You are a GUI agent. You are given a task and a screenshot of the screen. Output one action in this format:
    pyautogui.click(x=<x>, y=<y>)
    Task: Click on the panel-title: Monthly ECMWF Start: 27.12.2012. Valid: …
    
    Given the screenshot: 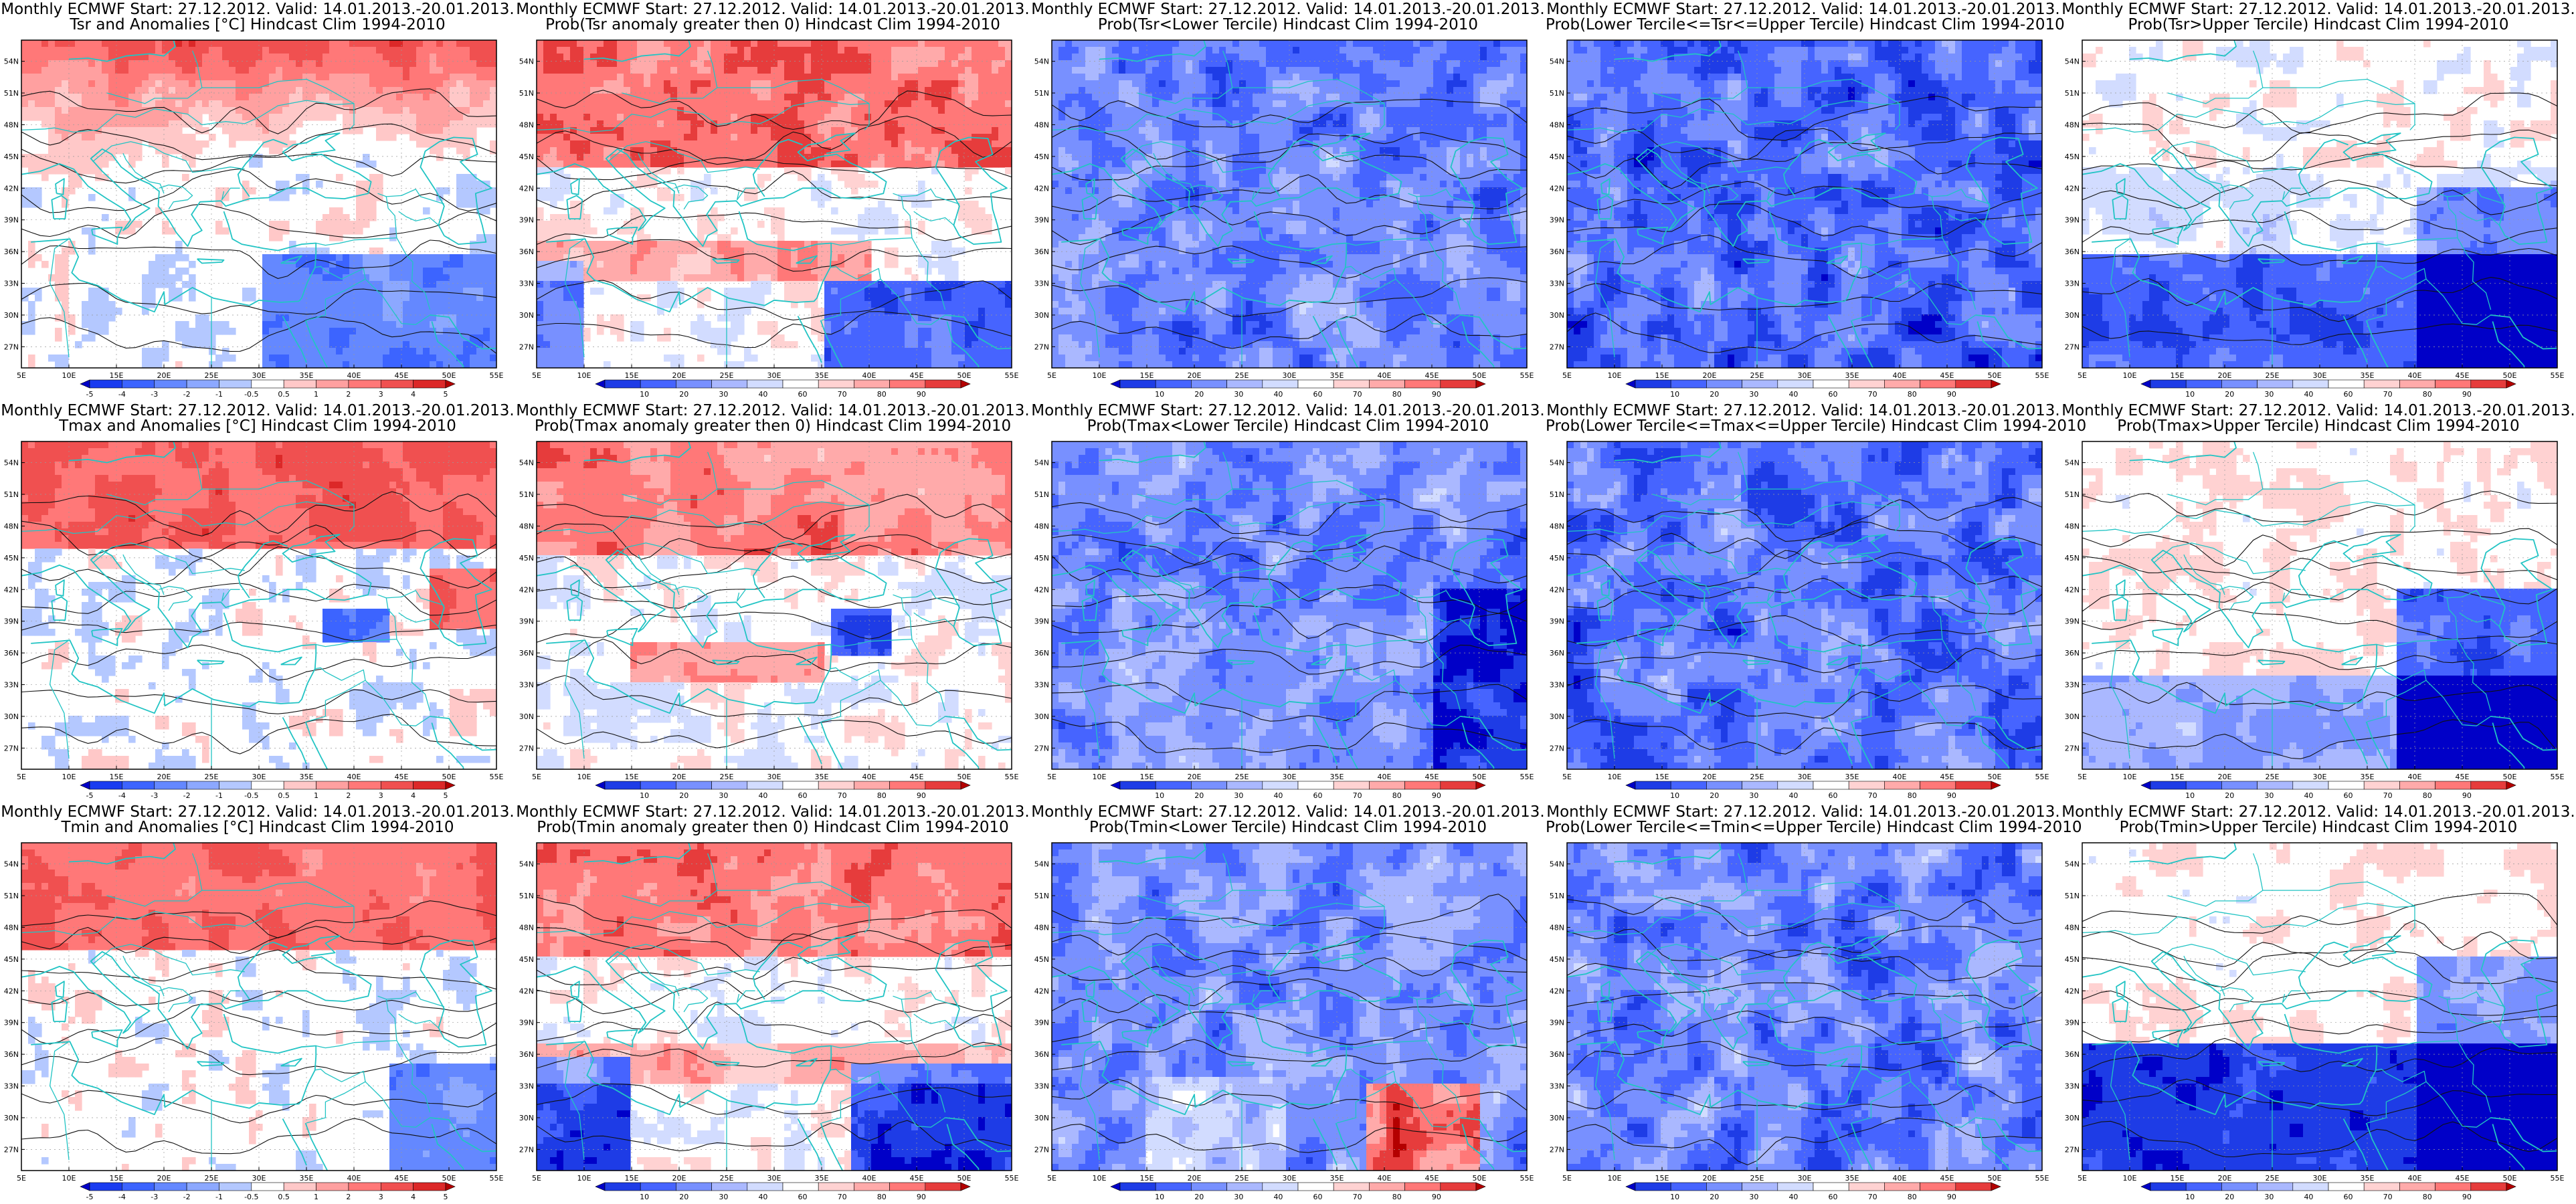 What is the action you would take?
    pyautogui.click(x=1803, y=9)
    